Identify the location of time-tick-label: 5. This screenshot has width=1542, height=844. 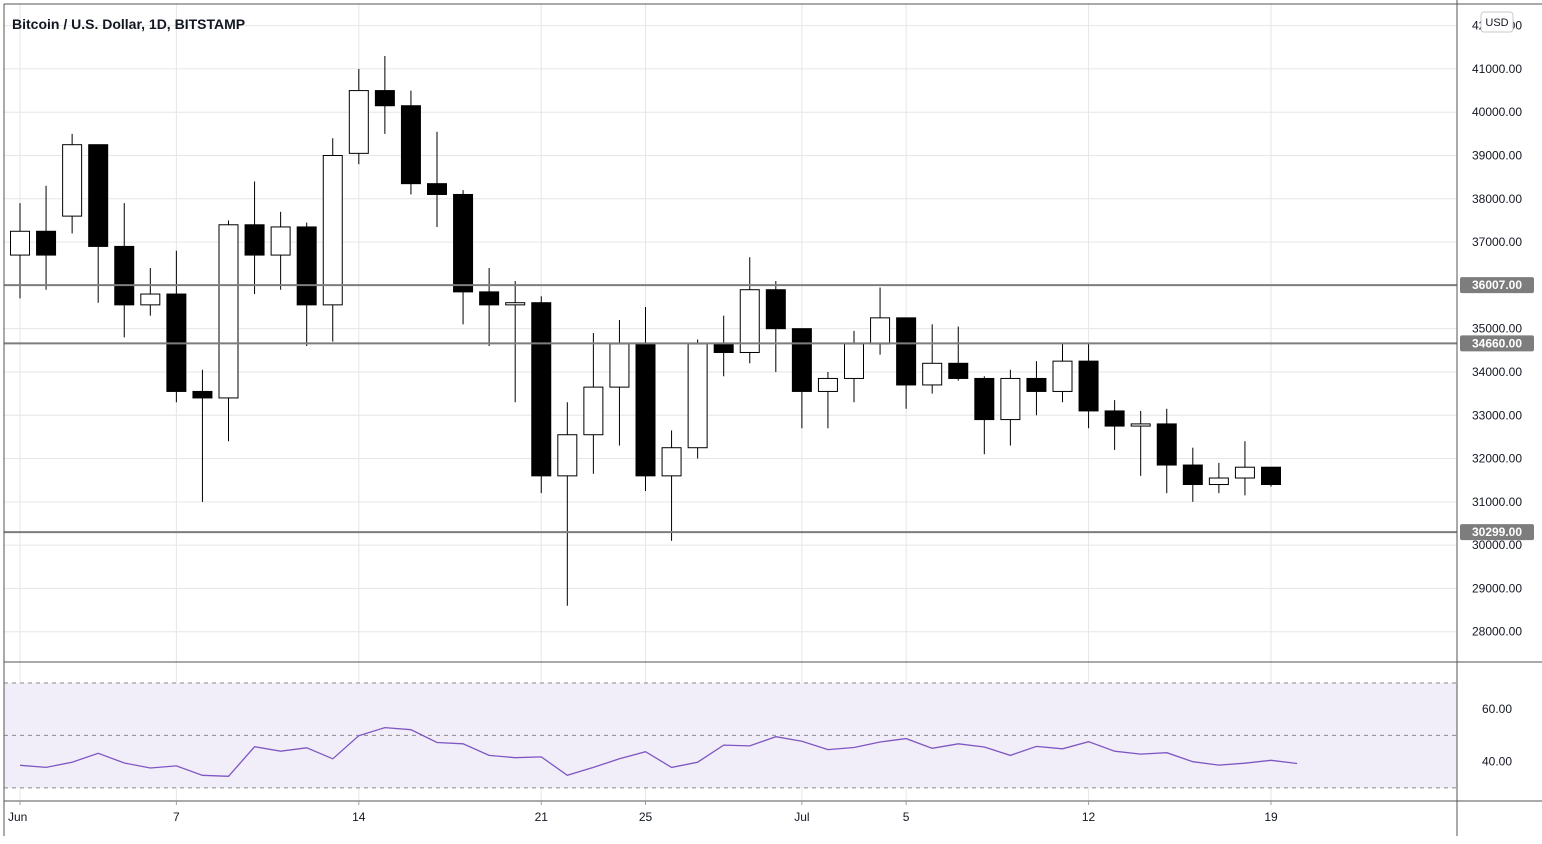
(906, 817).